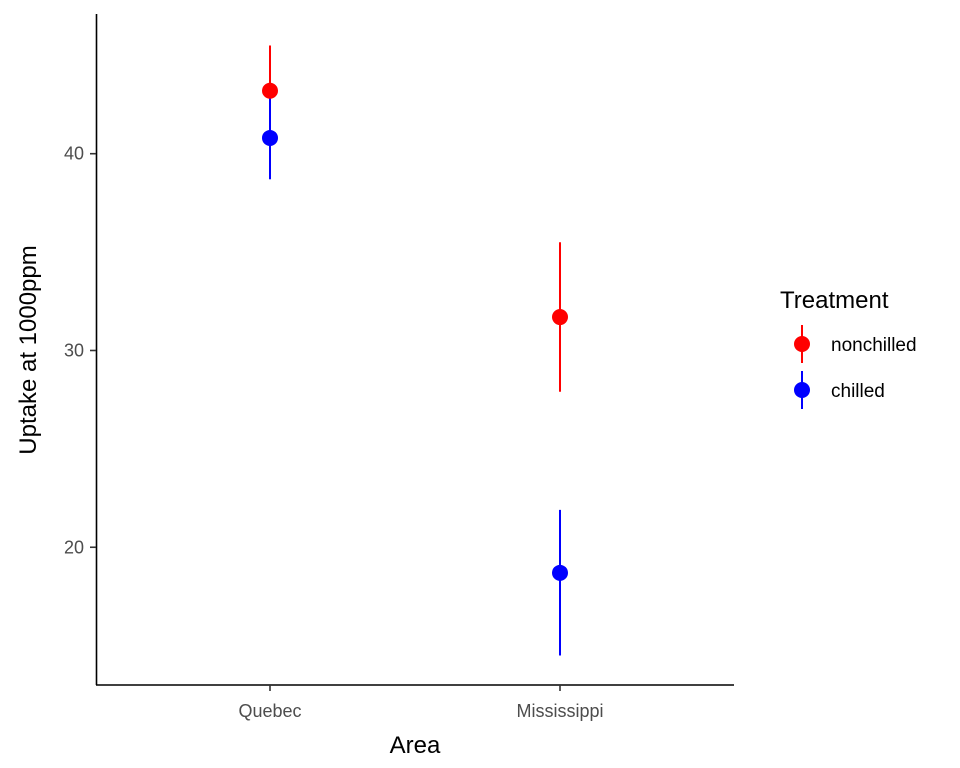  I want to click on legend-label: chilled, so click(858, 391).